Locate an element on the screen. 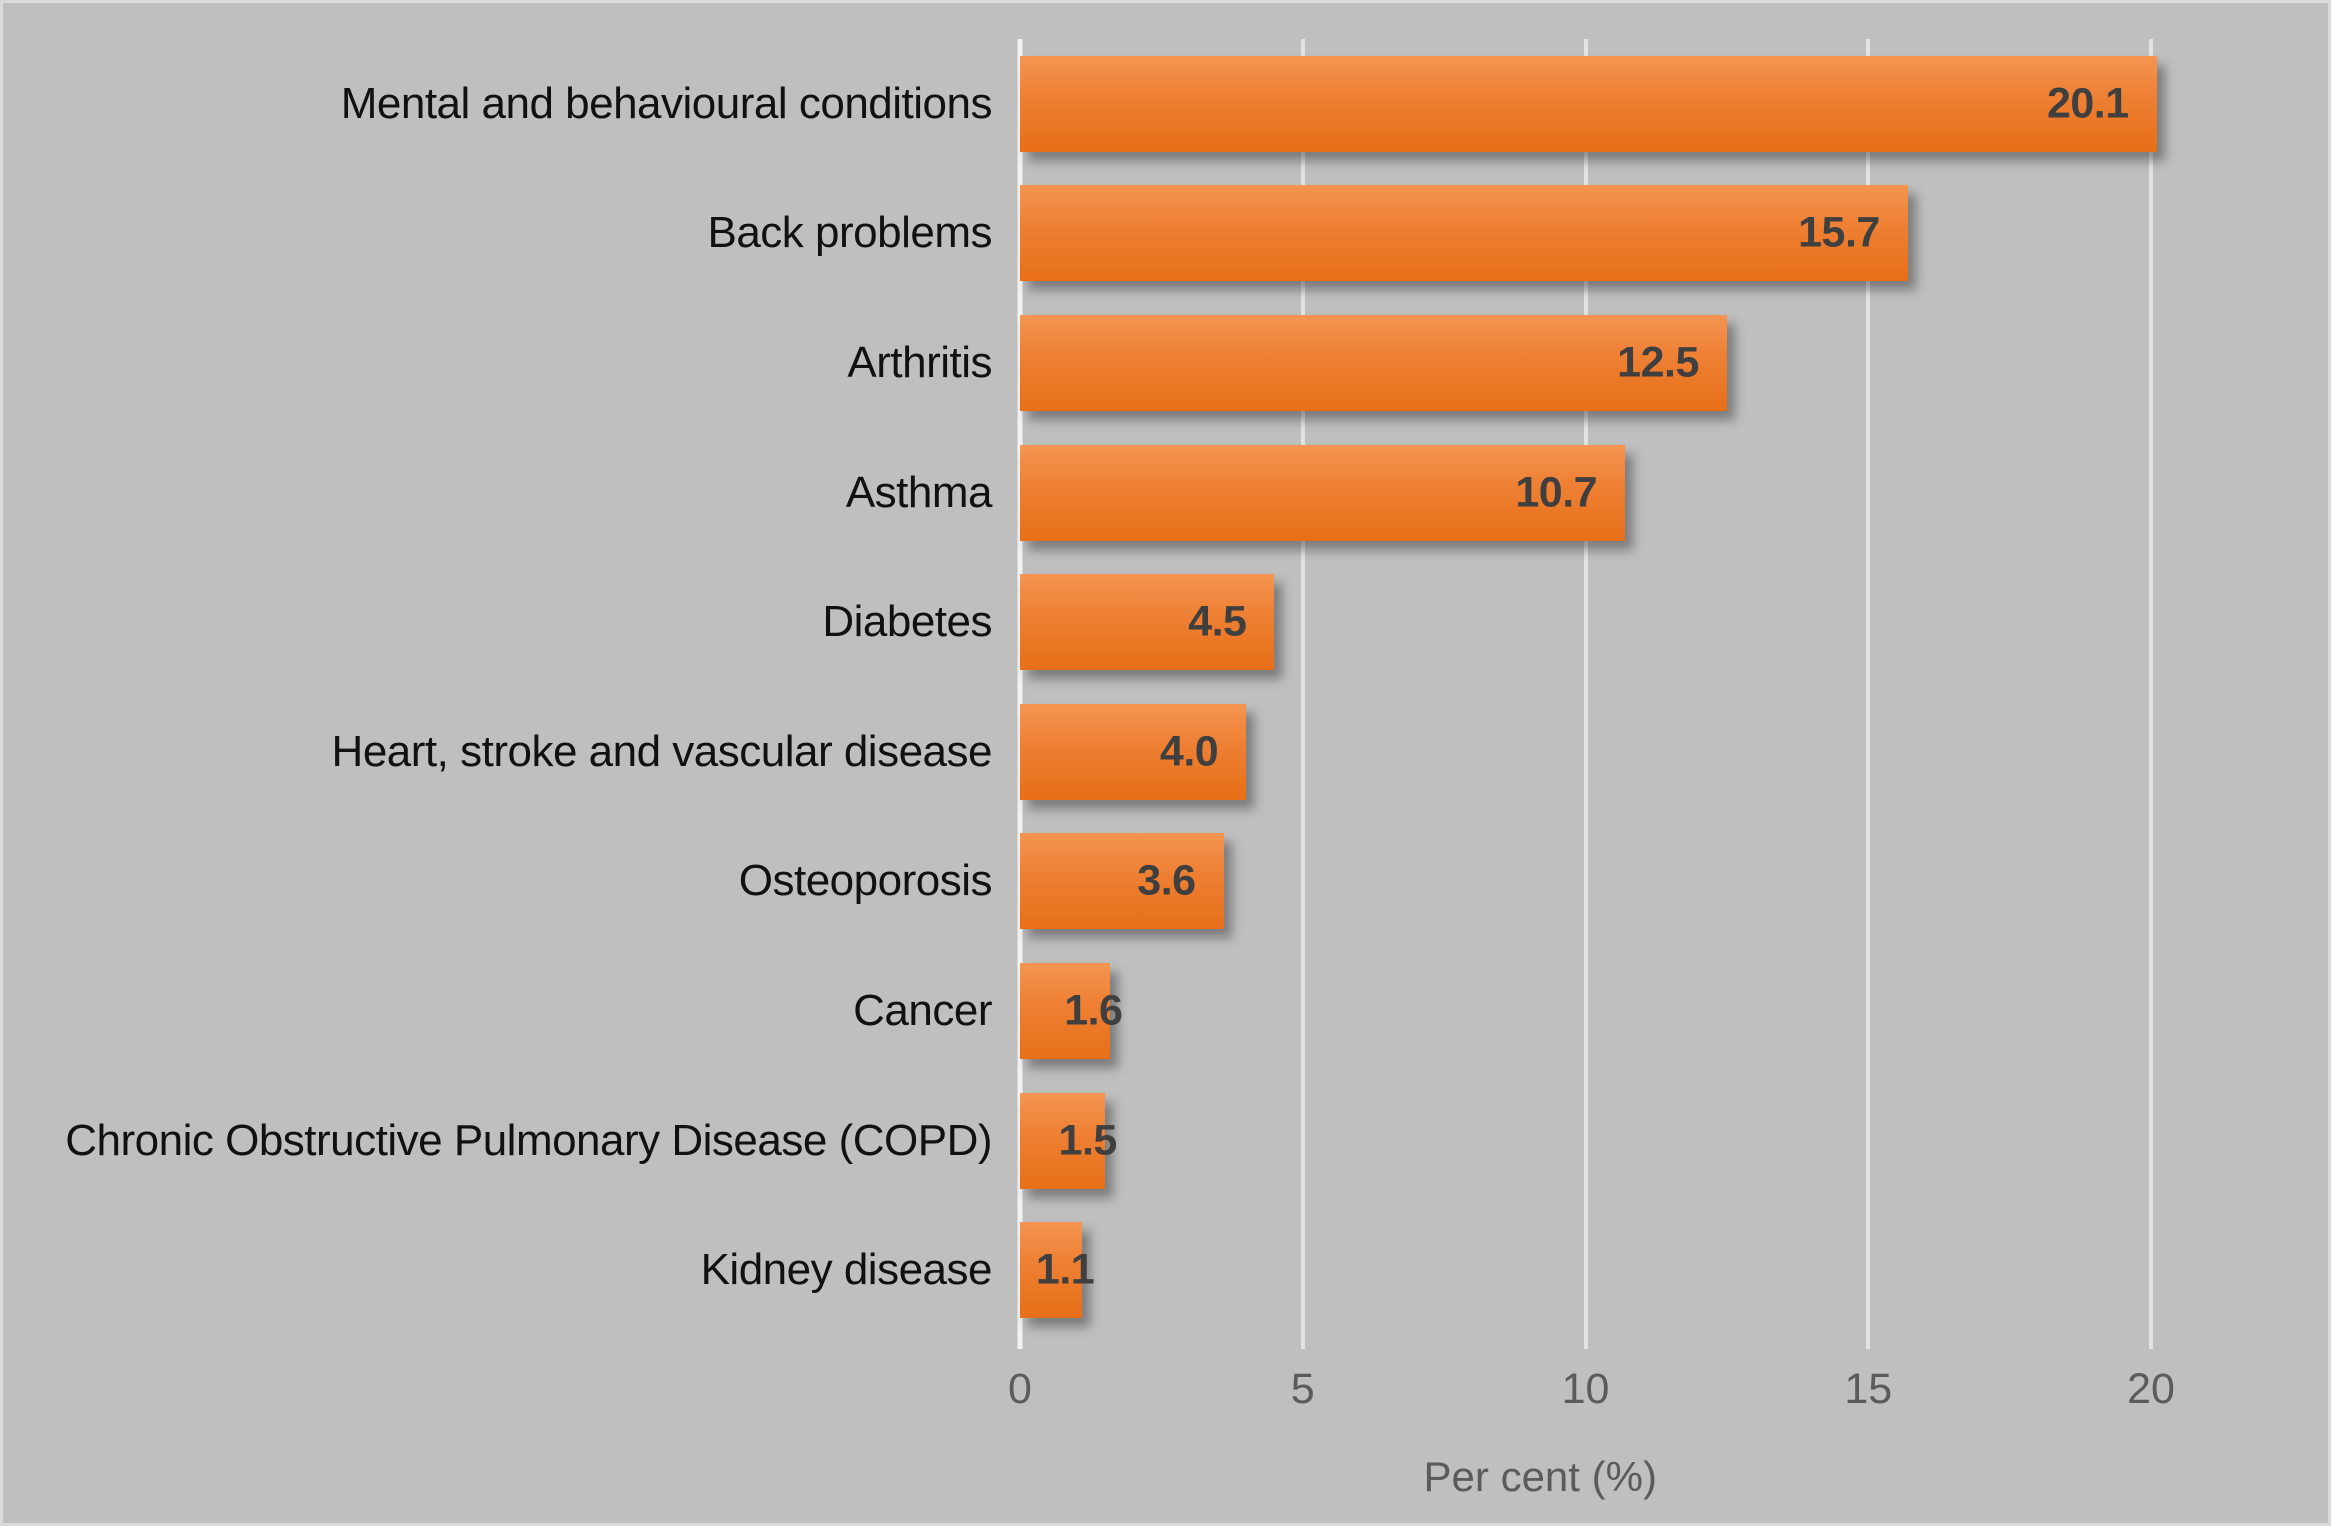 This screenshot has height=1526, width=2331. bar-row: Asthma 10.7 is located at coordinates (1498, 493).